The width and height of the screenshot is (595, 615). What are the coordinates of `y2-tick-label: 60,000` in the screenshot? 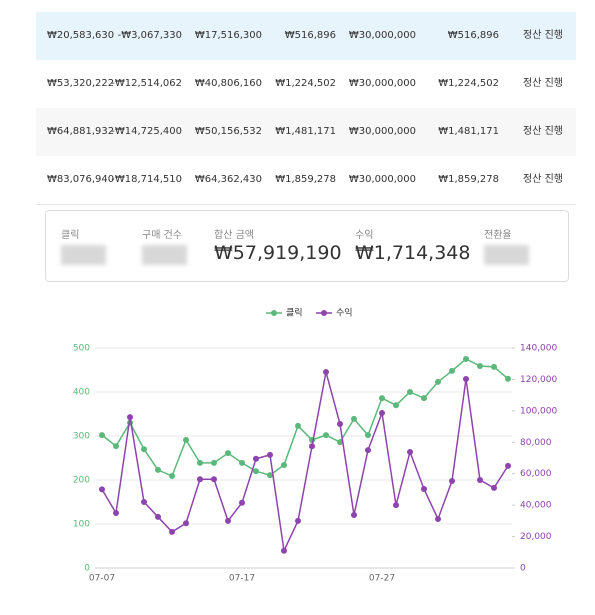 It's located at (536, 474).